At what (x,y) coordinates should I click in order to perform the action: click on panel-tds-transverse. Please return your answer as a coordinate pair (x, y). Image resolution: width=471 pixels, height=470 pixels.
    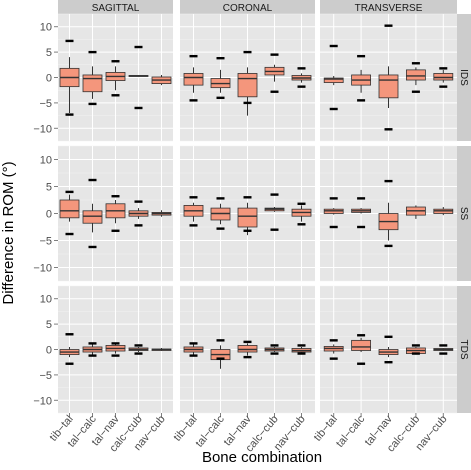
    Looking at the image, I should click on (388, 349).